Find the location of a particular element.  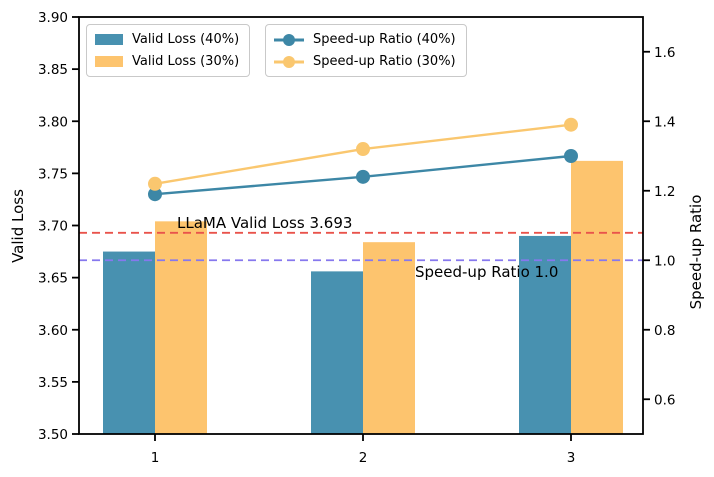

right-axis-tick-label: 1.4 is located at coordinates (664, 122).